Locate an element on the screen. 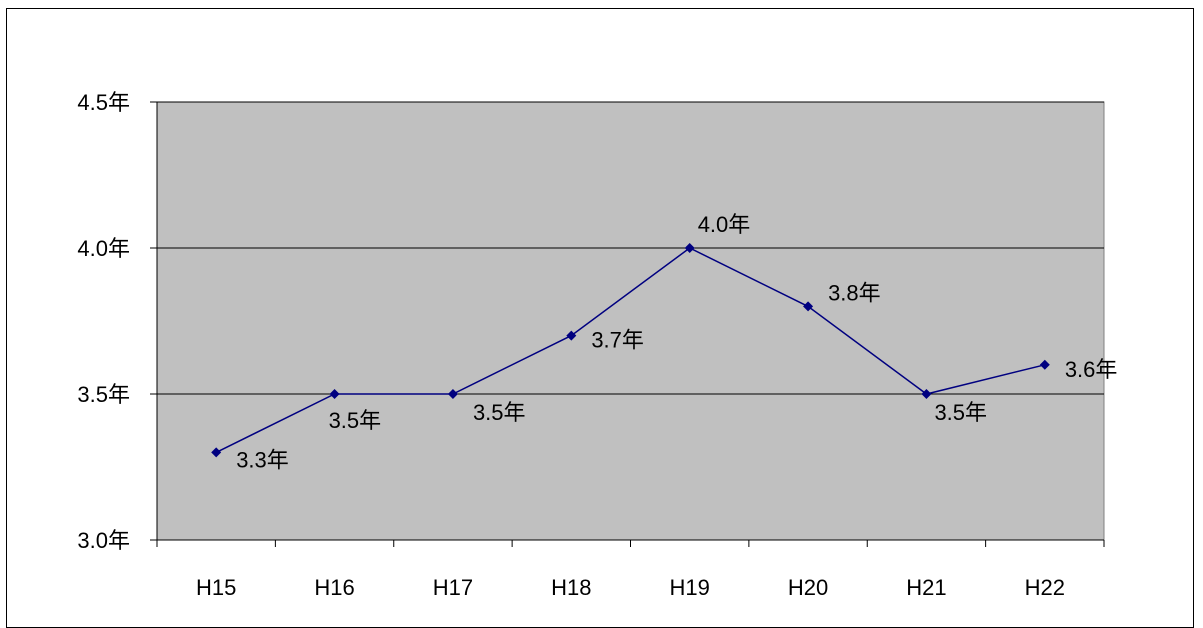 The image size is (1203, 628). x-tick-label: H16 is located at coordinates (334, 587).